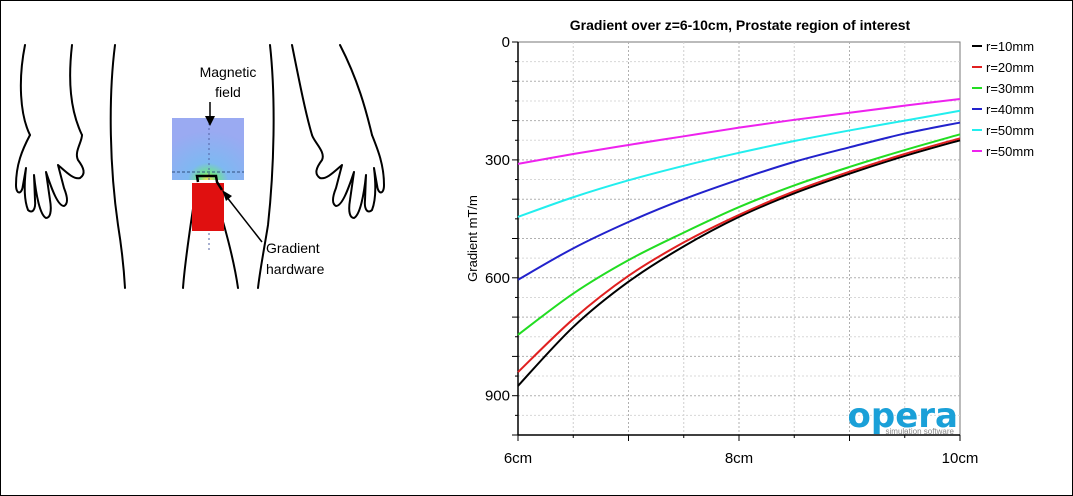 Image resolution: width=1073 pixels, height=496 pixels. I want to click on left-arm-inner, so click(76, 90).